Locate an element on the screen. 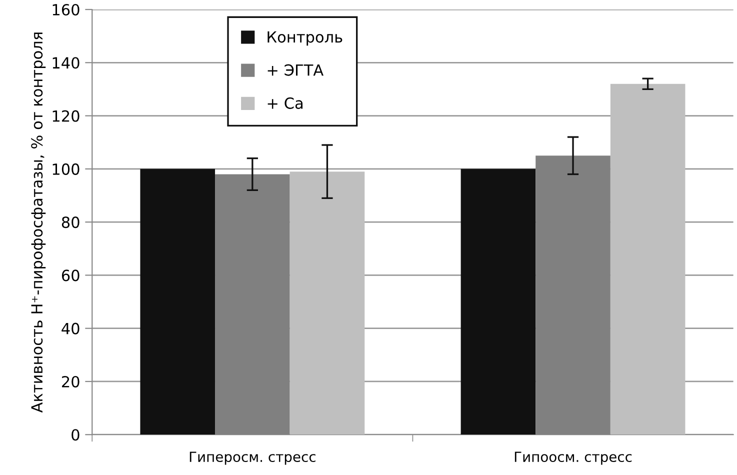  y-tick-label: 160 is located at coordinates (66, 10).